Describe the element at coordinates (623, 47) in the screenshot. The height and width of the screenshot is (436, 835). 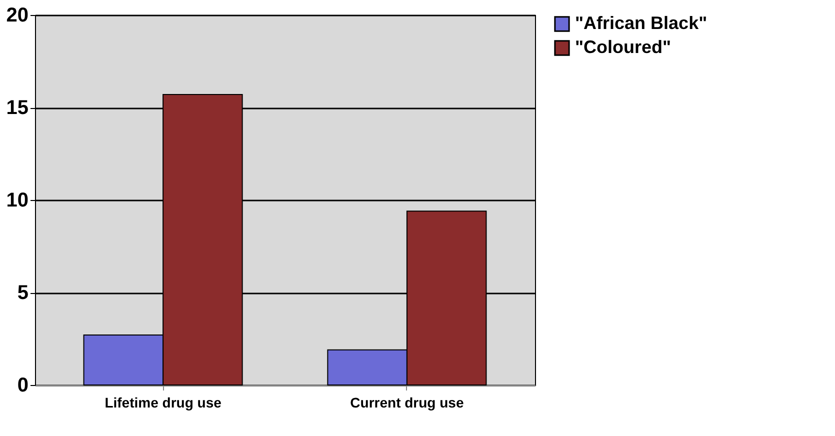
I see `legend-label: "Coloured"` at that location.